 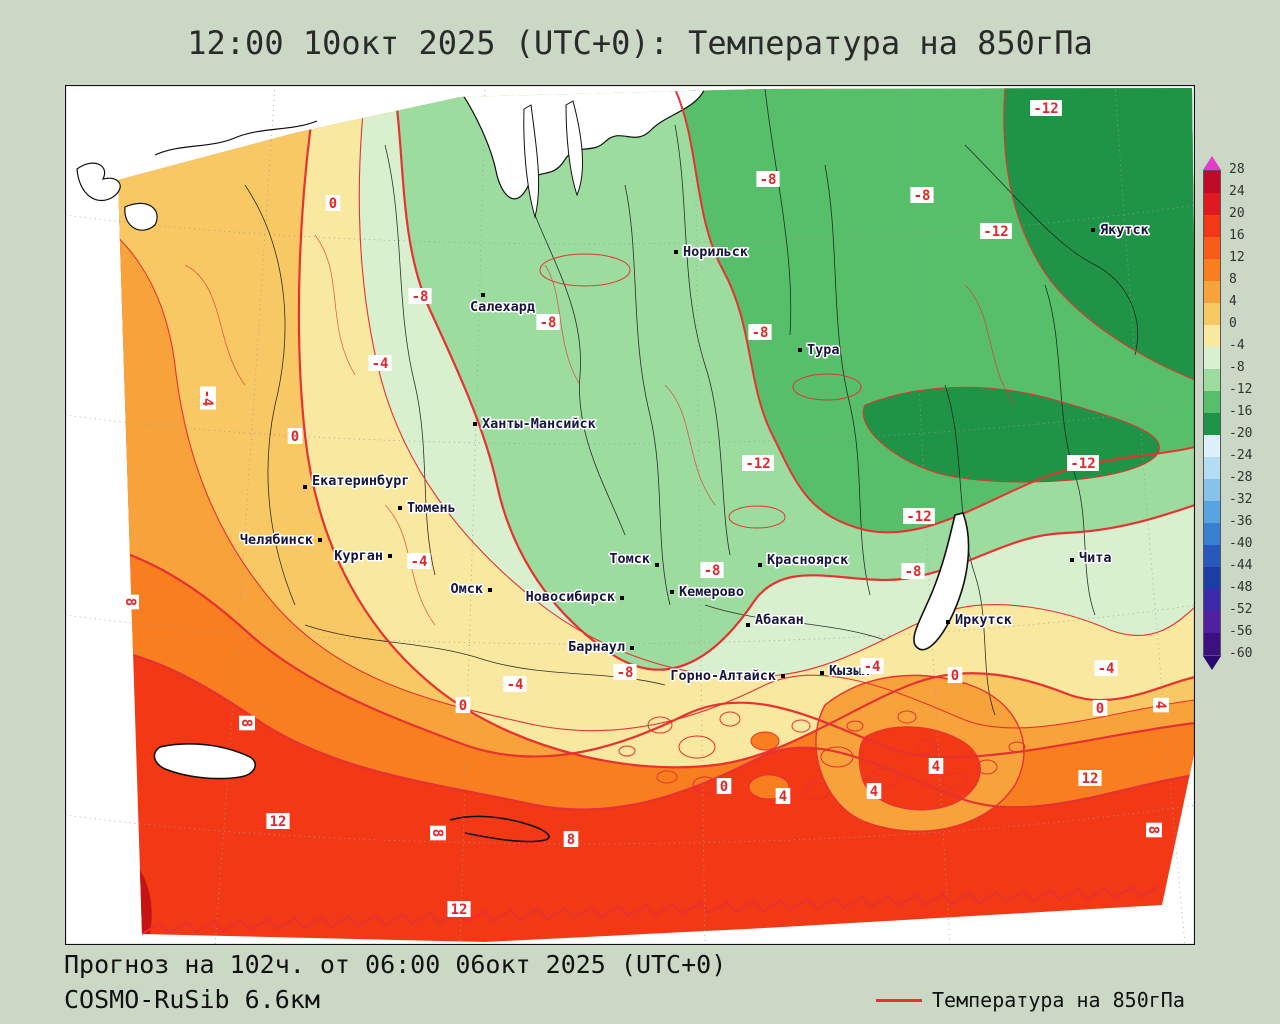 I want to click on colorbar-tick-label: -24, so click(x=1241, y=455).